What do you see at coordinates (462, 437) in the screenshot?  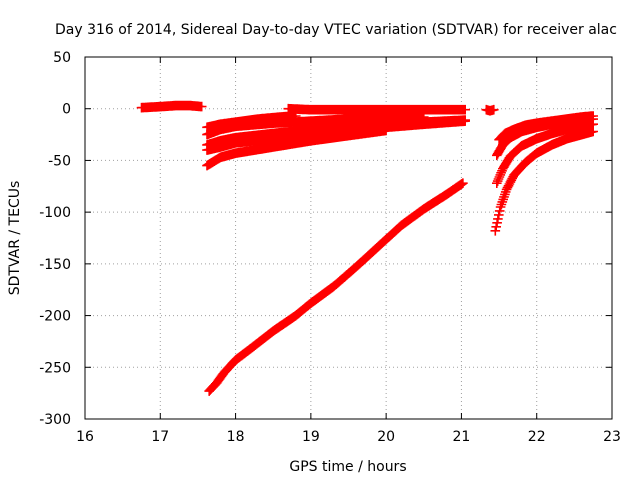 I see `x-tick-label: 21` at bounding box center [462, 437].